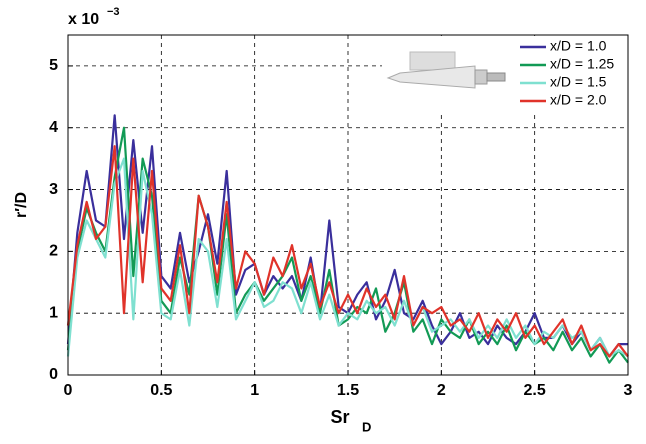  Describe the element at coordinates (431, 77) in the screenshot. I see `icon-body` at that location.